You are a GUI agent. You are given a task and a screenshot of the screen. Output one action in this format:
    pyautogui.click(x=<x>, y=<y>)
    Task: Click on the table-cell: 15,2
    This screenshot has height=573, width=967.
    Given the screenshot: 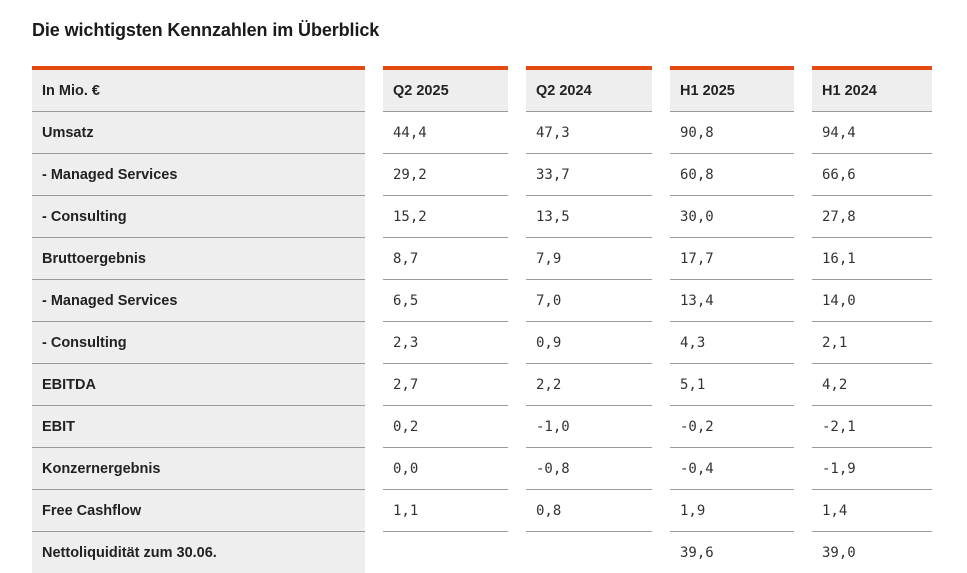 What is the action you would take?
    pyautogui.click(x=445, y=217)
    